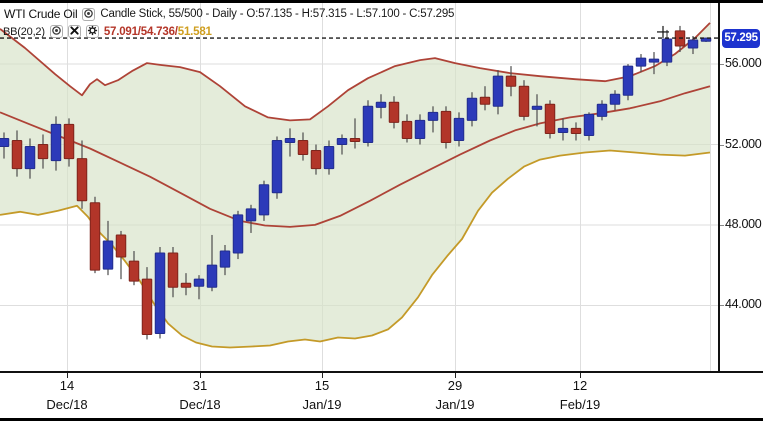 This screenshot has height=421, width=763. Describe the element at coordinates (580, 404) in the screenshot. I see `time-label-month: Feb/19` at that location.